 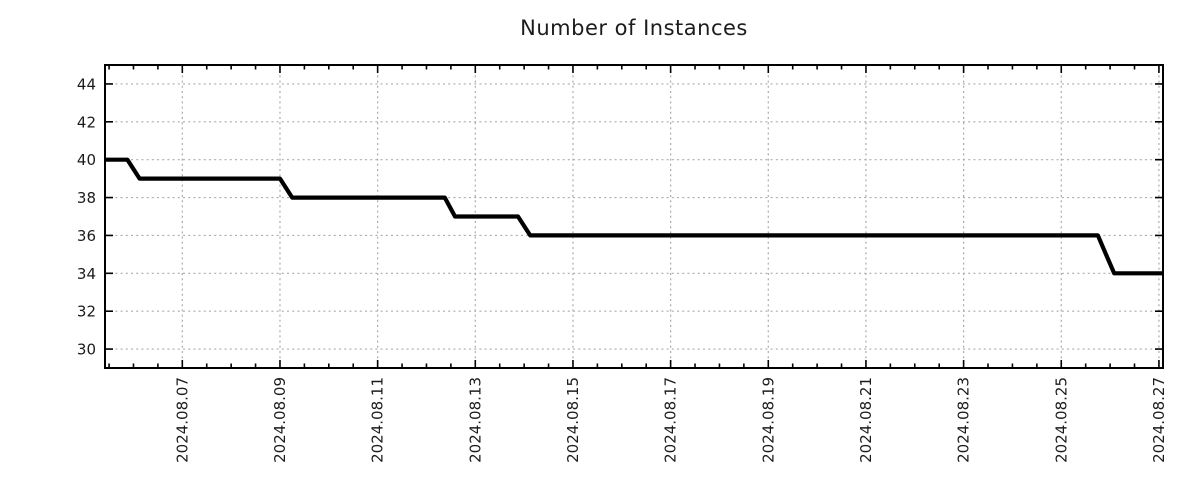 I want to click on x-tick-label: 2024.08.11, so click(x=378, y=420).